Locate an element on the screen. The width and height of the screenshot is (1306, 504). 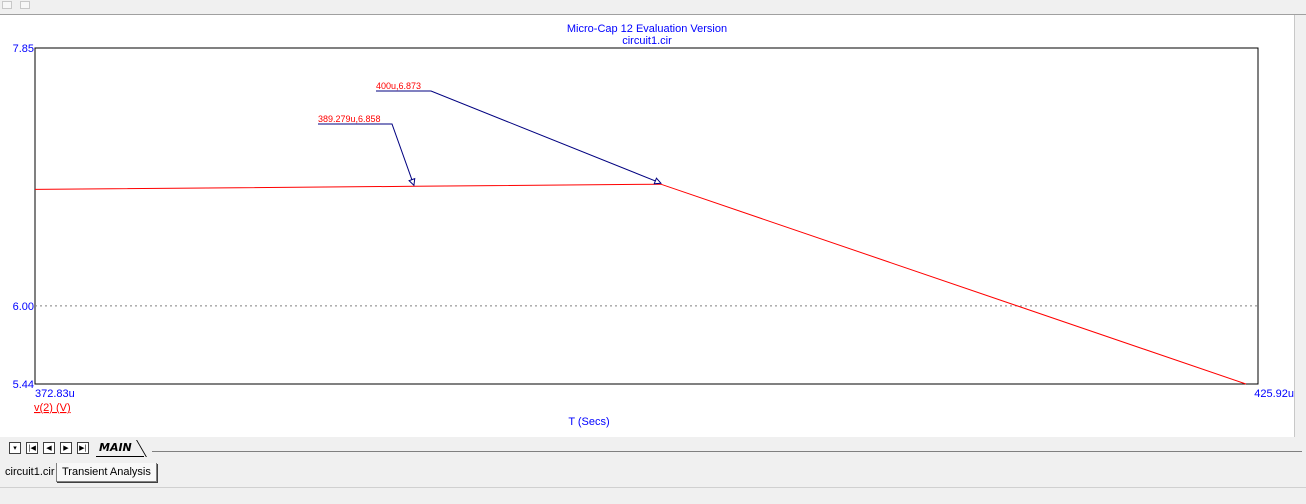
top-toolbar-strip is located at coordinates (653, 7).